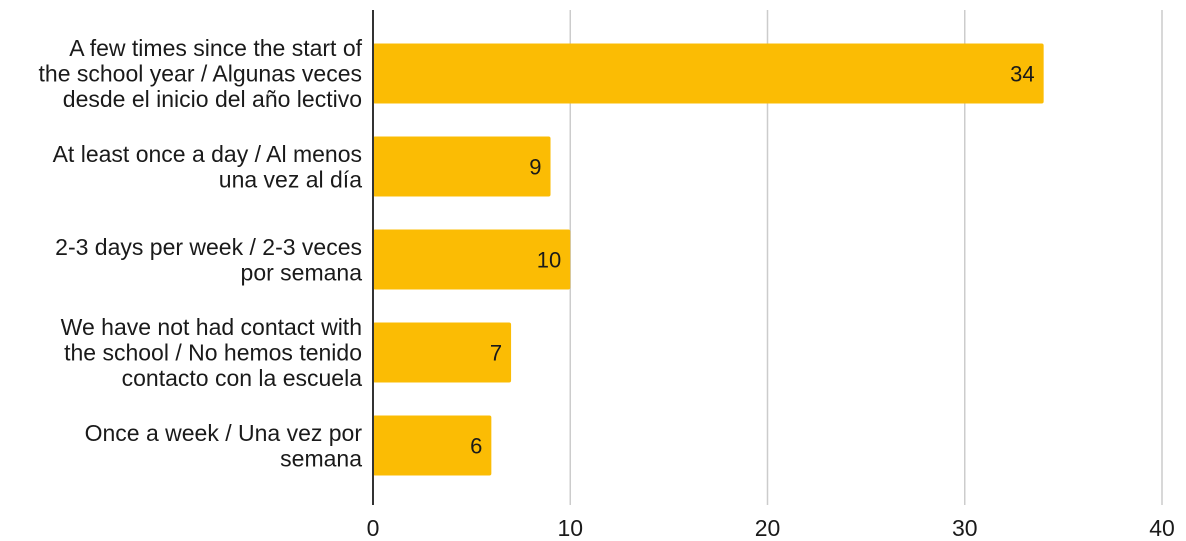 This screenshot has width=1186, height=541. Describe the element at coordinates (208, 247) in the screenshot. I see `category-label-line: 2-3 days per week / 2-3 veces` at that location.